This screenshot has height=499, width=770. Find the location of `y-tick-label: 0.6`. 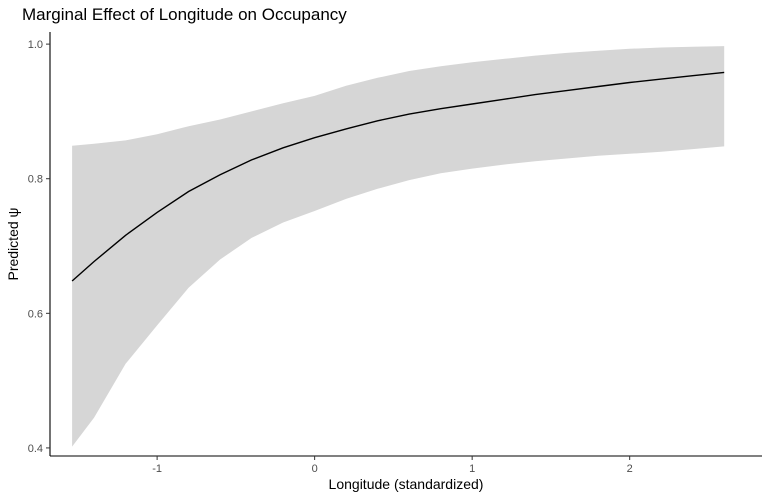

y-tick-label: 0.6 is located at coordinates (35, 314).